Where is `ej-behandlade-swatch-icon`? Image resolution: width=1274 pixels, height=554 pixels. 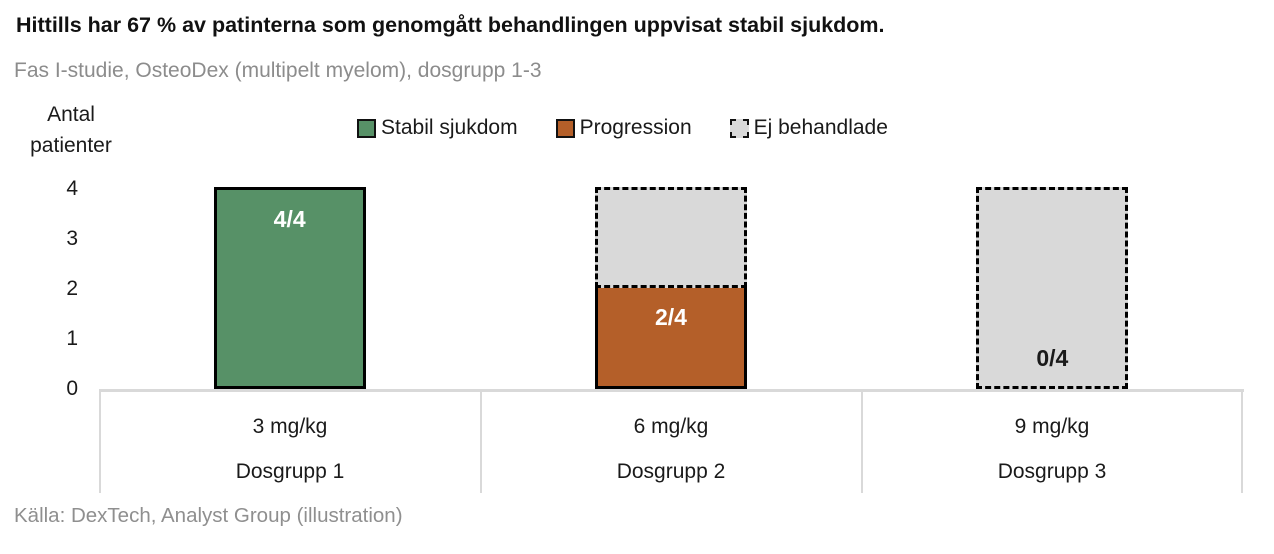 ej-behandlade-swatch-icon is located at coordinates (739, 128).